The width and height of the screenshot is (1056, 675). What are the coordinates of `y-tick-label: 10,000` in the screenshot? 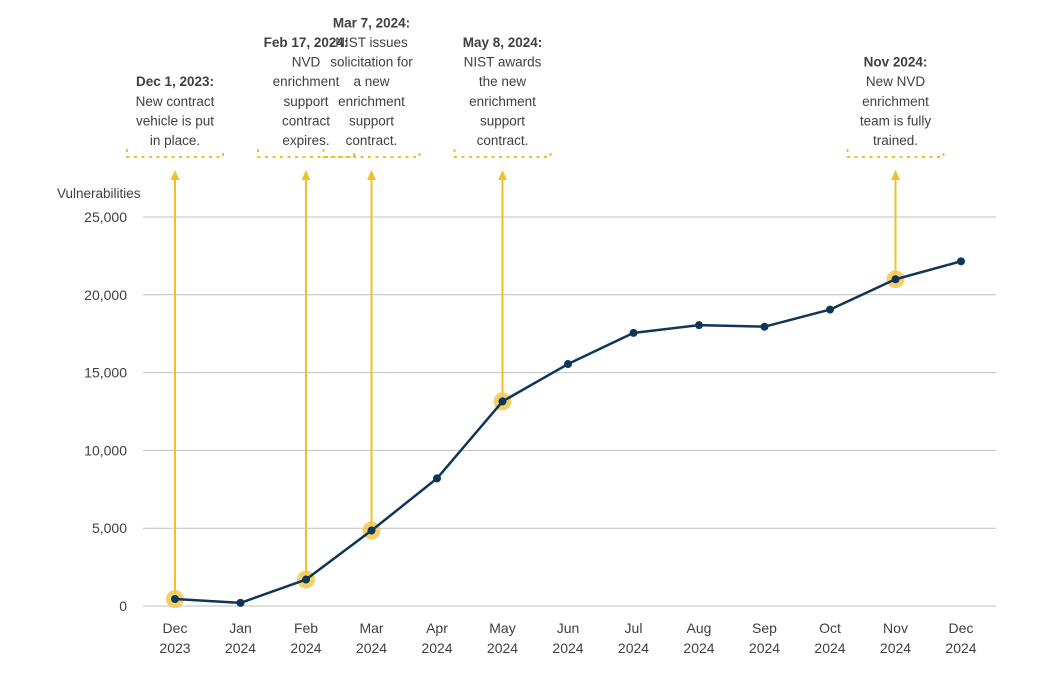 It's located at (105, 450).